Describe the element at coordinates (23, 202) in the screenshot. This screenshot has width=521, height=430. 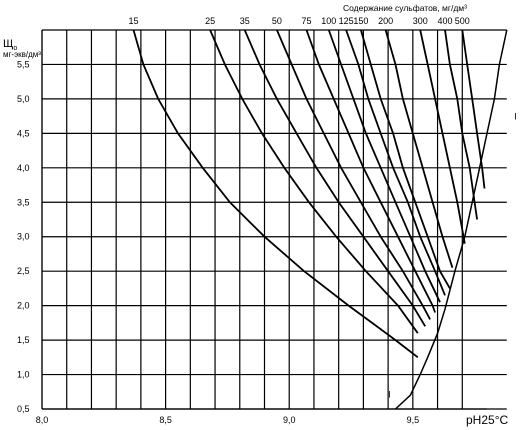
I see `y-tick-label: 3,5` at that location.